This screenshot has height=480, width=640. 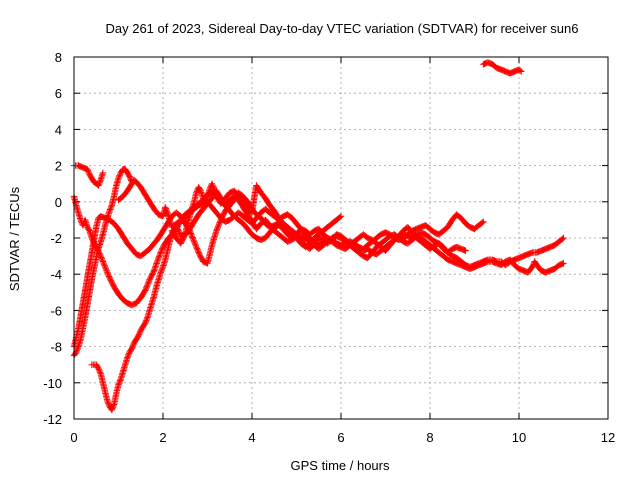 I want to click on x-tick-label: 2, so click(x=162, y=437).